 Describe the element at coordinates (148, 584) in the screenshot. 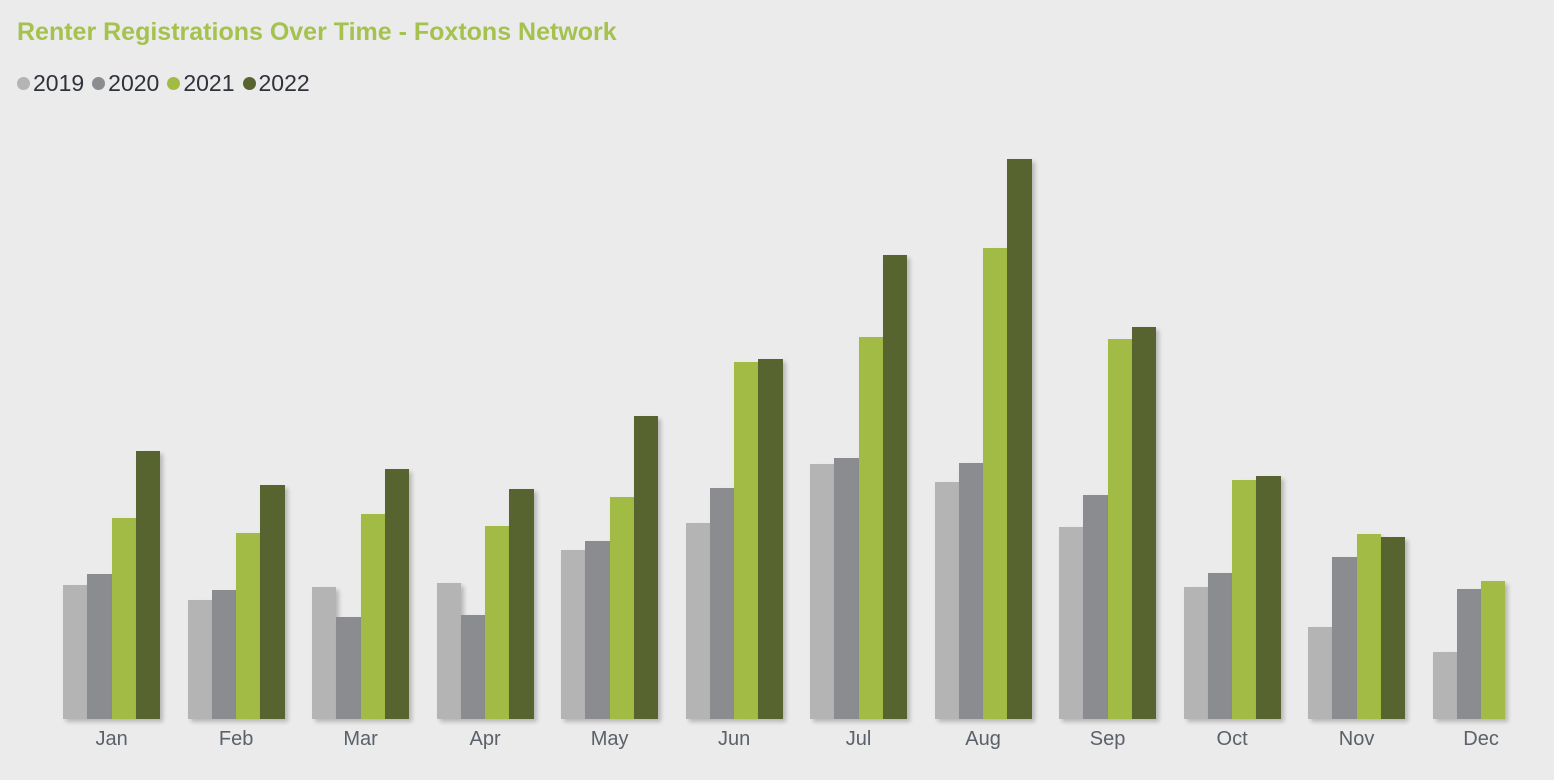

I see `bar-jan-2022` at that location.